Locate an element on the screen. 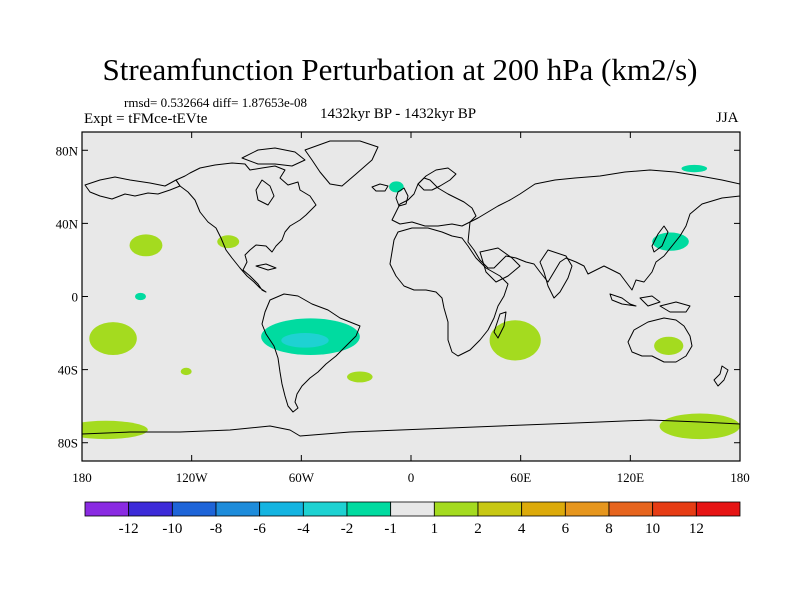 This screenshot has width=800, height=600. lat-tick-label: 40N is located at coordinates (67, 223).